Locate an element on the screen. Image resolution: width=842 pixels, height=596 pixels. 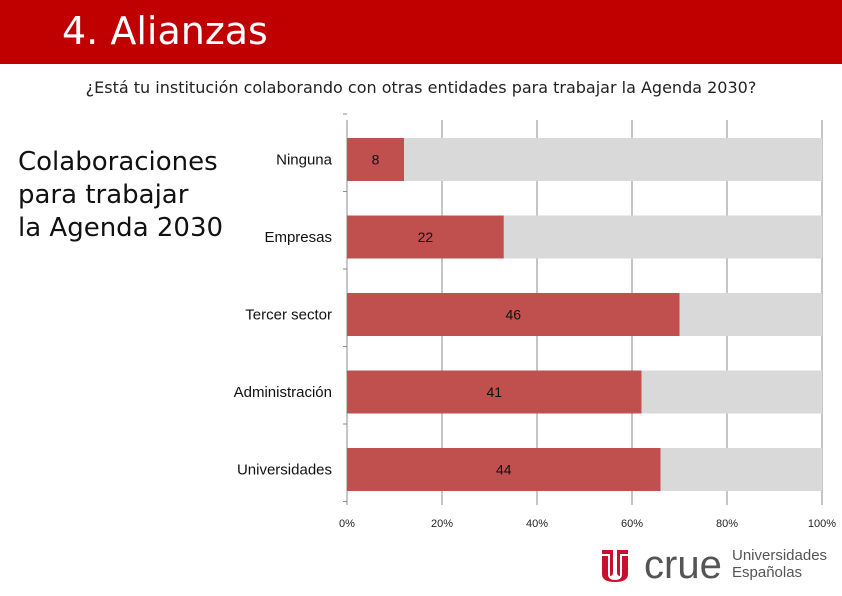
category-label: Ninguna is located at coordinates (304, 160).